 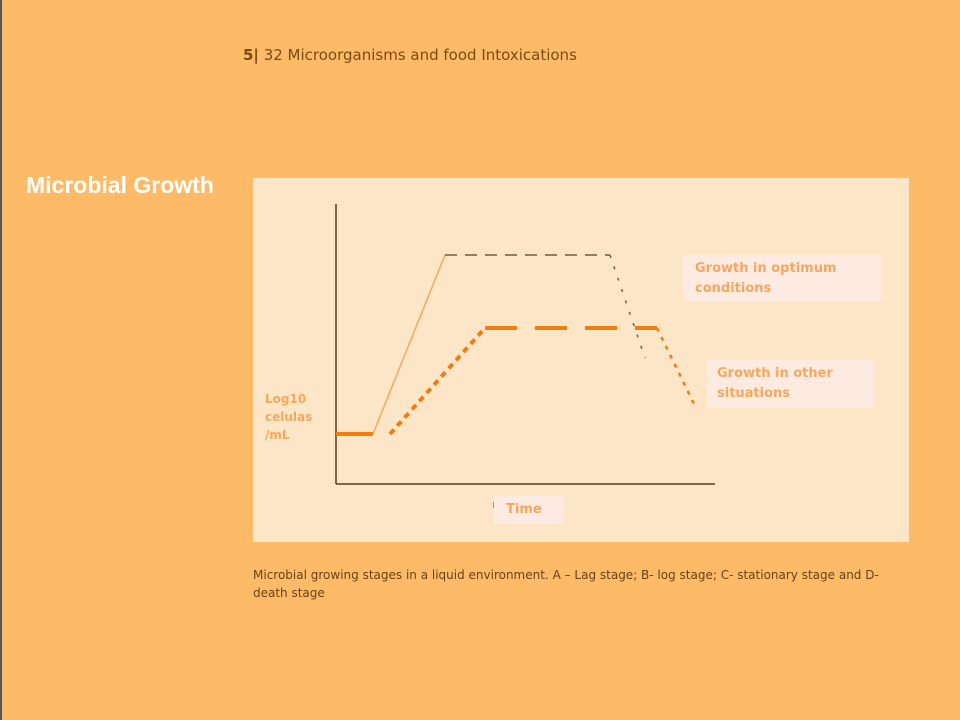 What do you see at coordinates (251, 55) in the screenshot?
I see `slide-number: 5|` at bounding box center [251, 55].